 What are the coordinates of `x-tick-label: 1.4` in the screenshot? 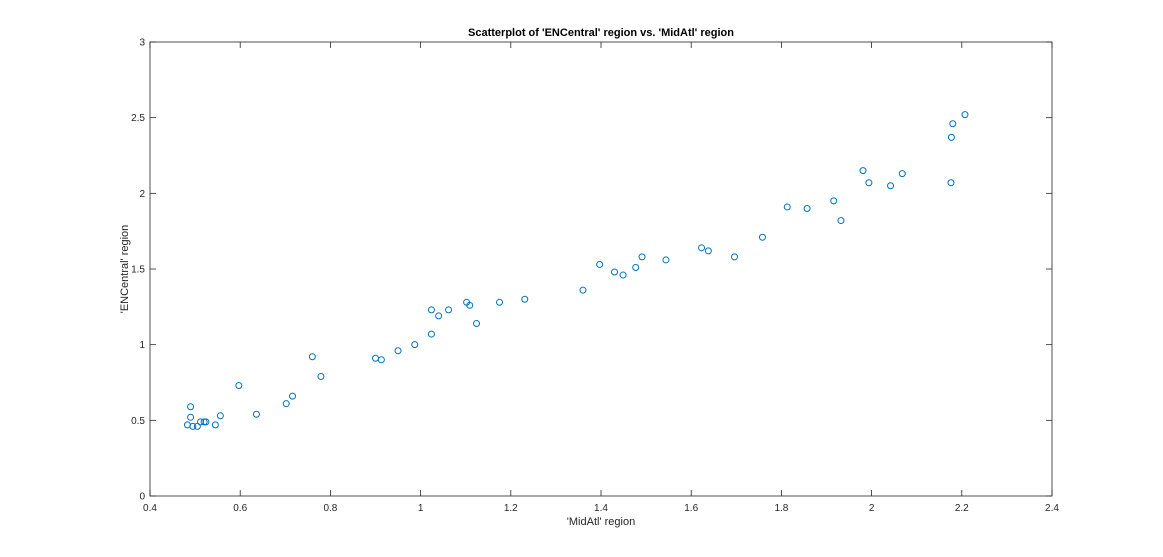 It's located at (601, 508).